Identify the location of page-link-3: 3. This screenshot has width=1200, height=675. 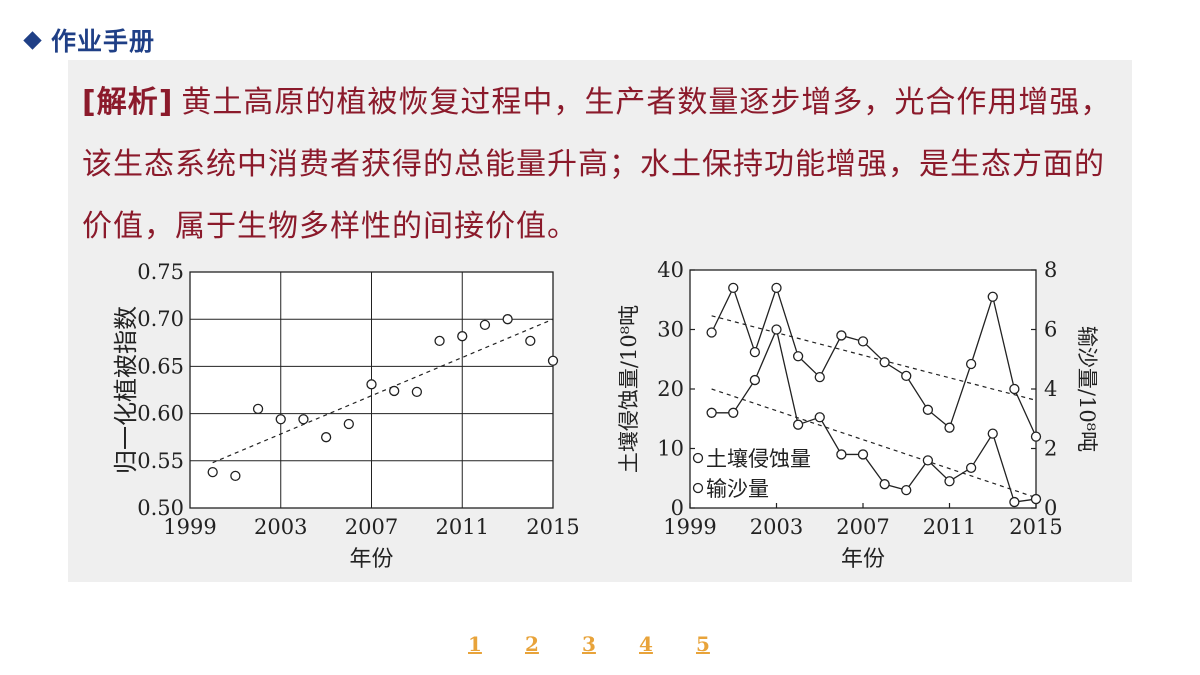
(589, 644).